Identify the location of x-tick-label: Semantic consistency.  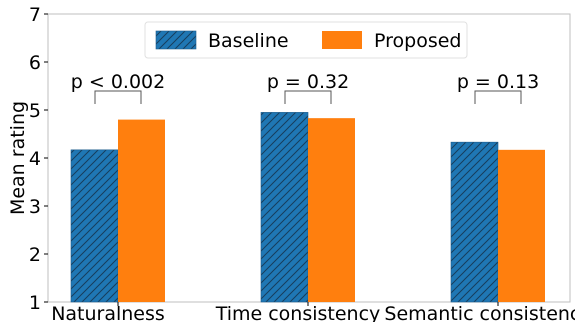
(479, 312).